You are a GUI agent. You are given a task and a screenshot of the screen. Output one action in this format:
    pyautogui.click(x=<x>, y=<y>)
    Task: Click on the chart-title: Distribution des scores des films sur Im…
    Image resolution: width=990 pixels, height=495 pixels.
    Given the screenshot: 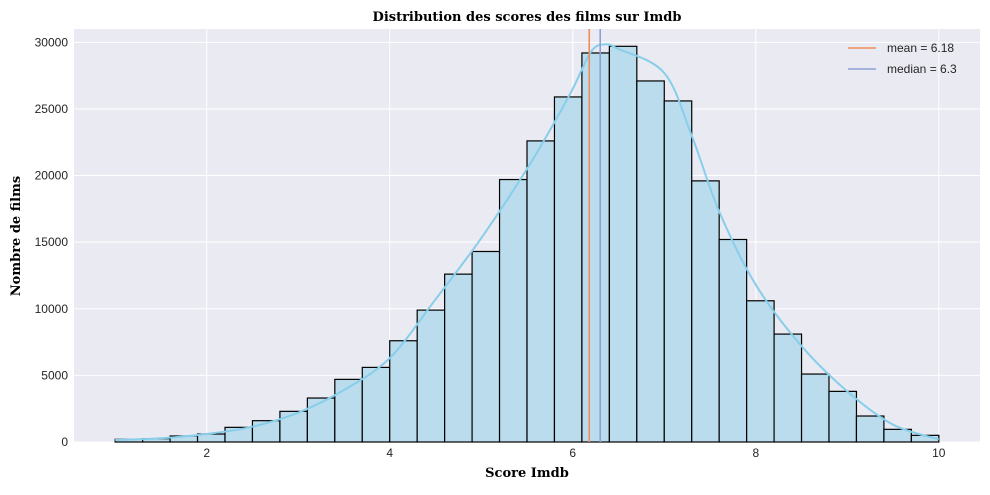 What is the action you would take?
    pyautogui.click(x=527, y=17)
    